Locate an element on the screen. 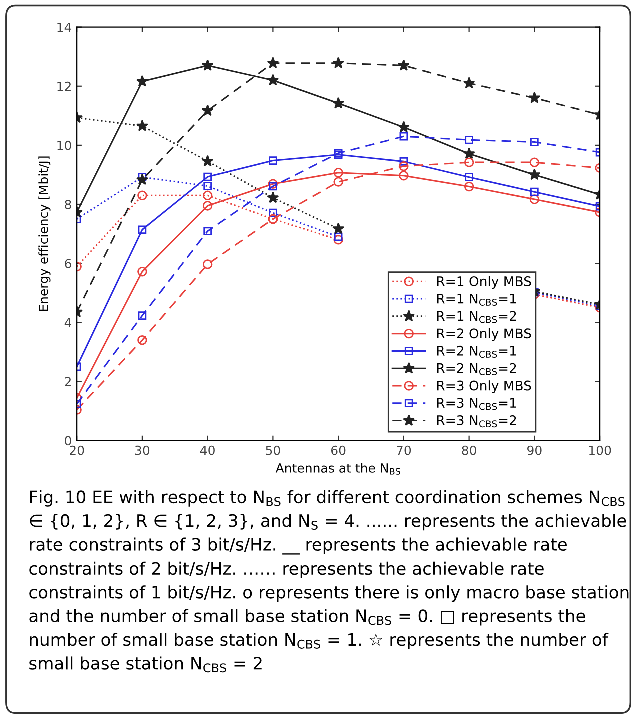 This screenshot has width=637, height=719. x-tick-label: 100 is located at coordinates (600, 451).